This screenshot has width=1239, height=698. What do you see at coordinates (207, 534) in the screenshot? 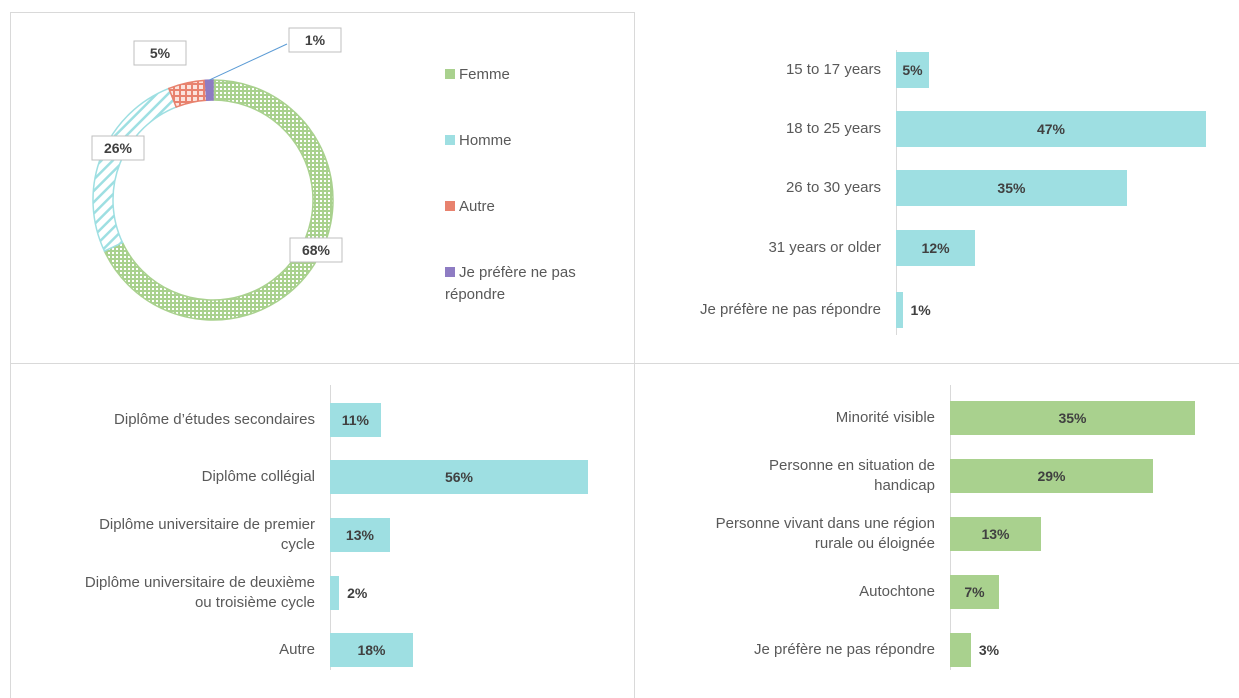
I see `category-label: Diplôme universitaire de premier cycle` at bounding box center [207, 534].